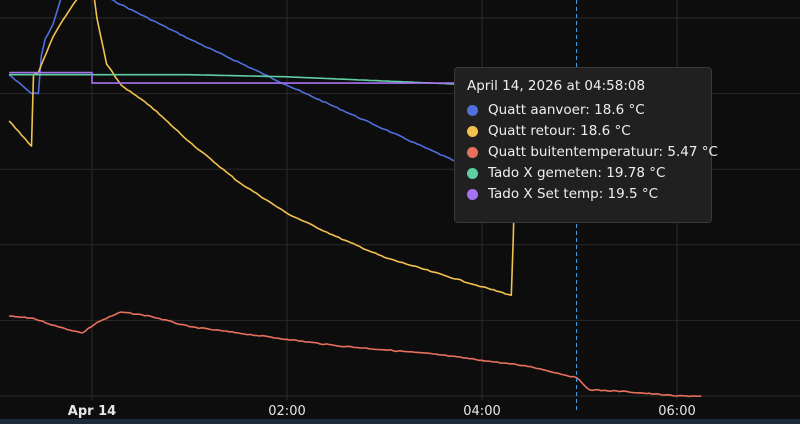 The width and height of the screenshot is (800, 424). I want to click on tooltip-row-quatt-aanvoer: Quatt aanvoer: 18.6 °C, so click(583, 110).